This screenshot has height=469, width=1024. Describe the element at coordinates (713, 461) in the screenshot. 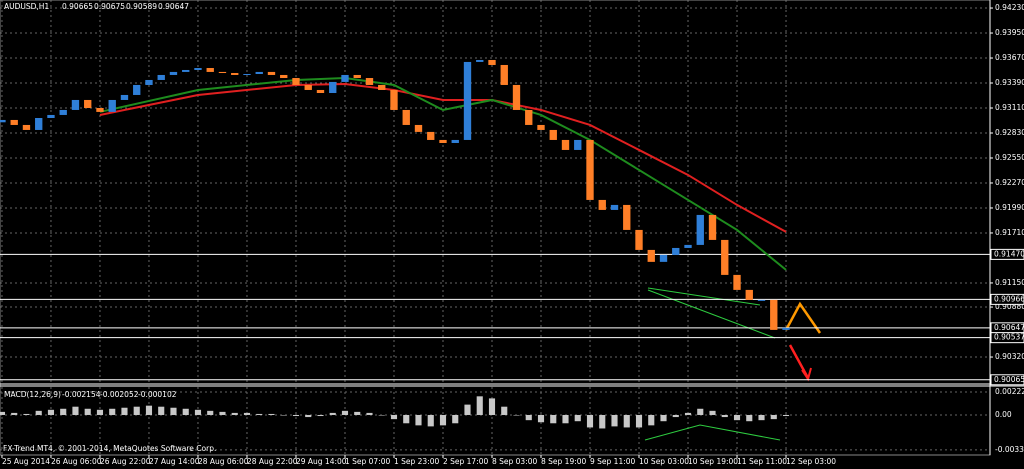

I see `x-tick-label: 10 Sep 19:00` at that location.